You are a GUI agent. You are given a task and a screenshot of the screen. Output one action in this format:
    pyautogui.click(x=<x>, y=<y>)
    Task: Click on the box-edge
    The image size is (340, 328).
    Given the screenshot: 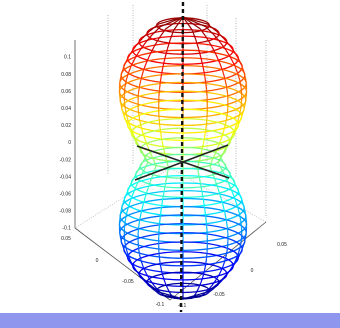 What is the action you would take?
    pyautogui.click(x=218, y=195)
    